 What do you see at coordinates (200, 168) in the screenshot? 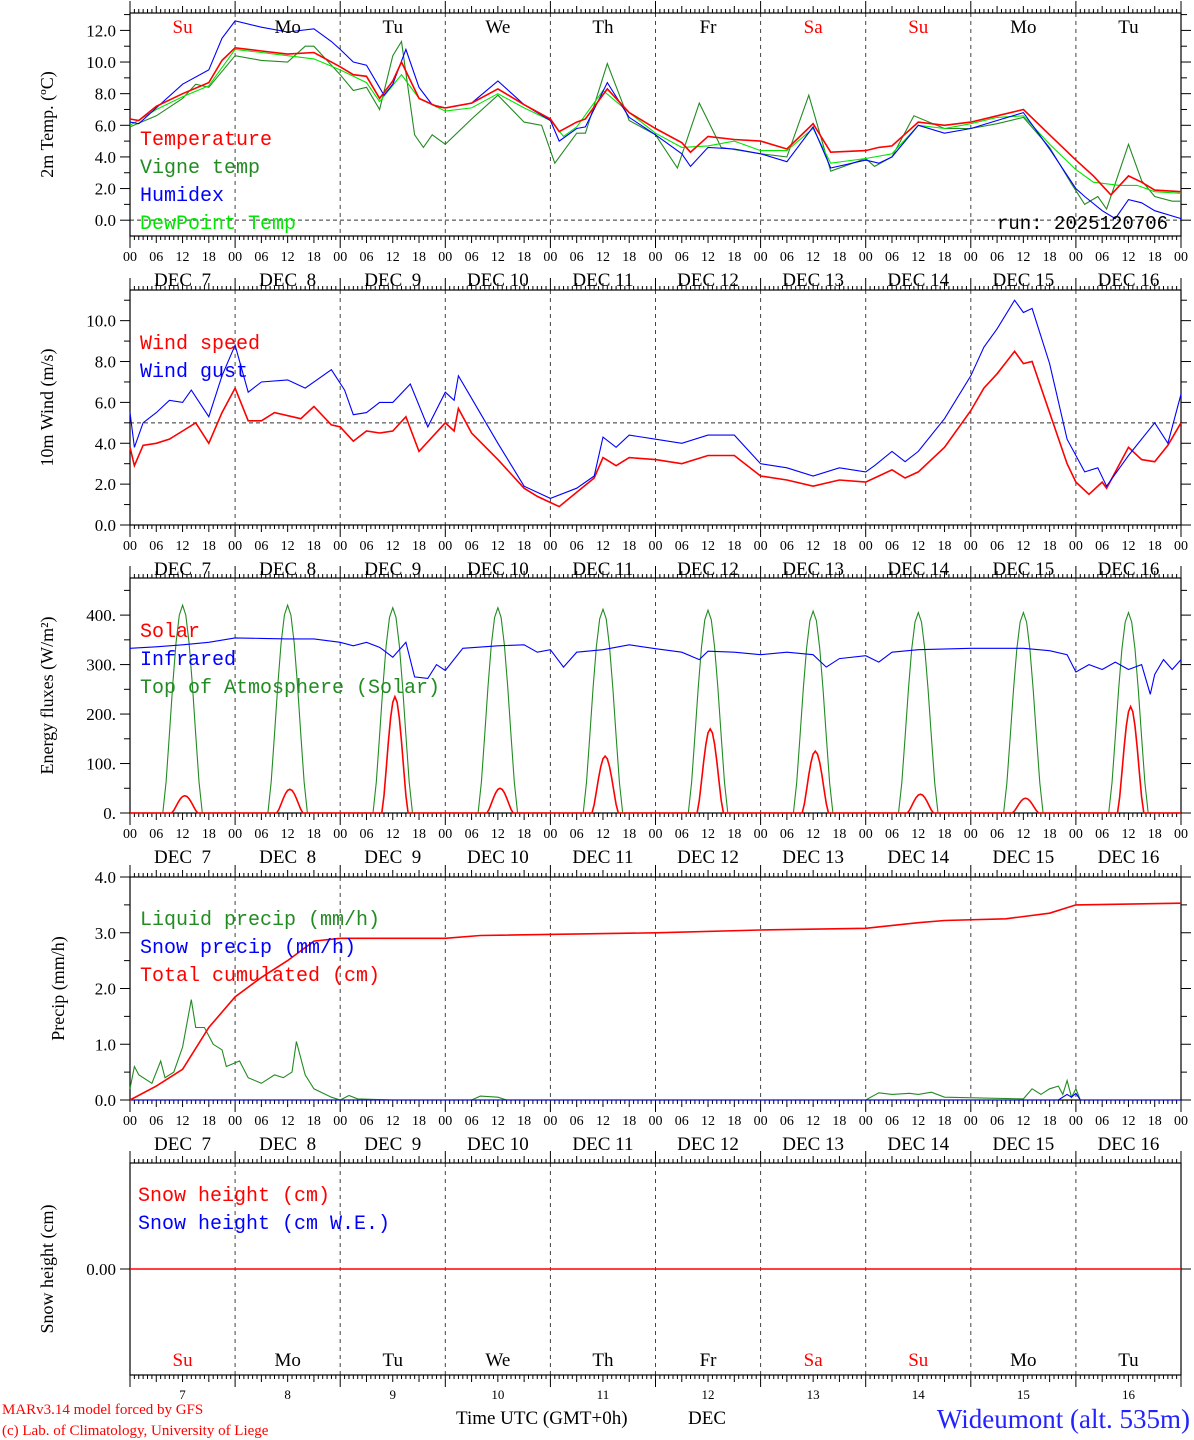
I see `legend-entry: Vigne temp` at bounding box center [200, 168].